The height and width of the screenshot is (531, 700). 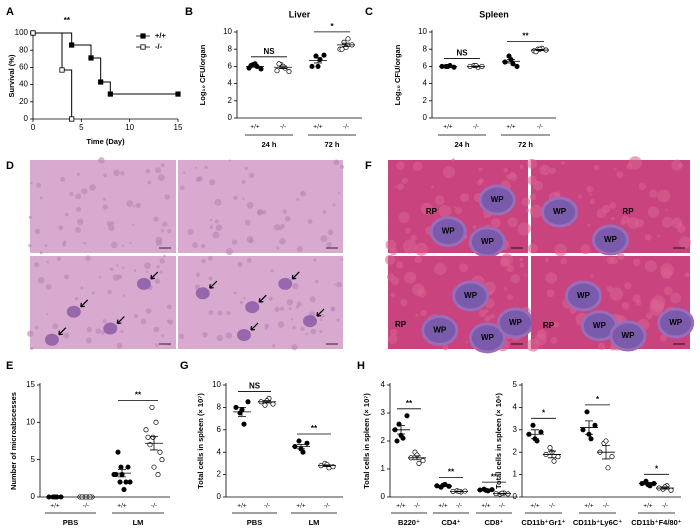 I want to click on legend-label: -/-, so click(x=159, y=46).